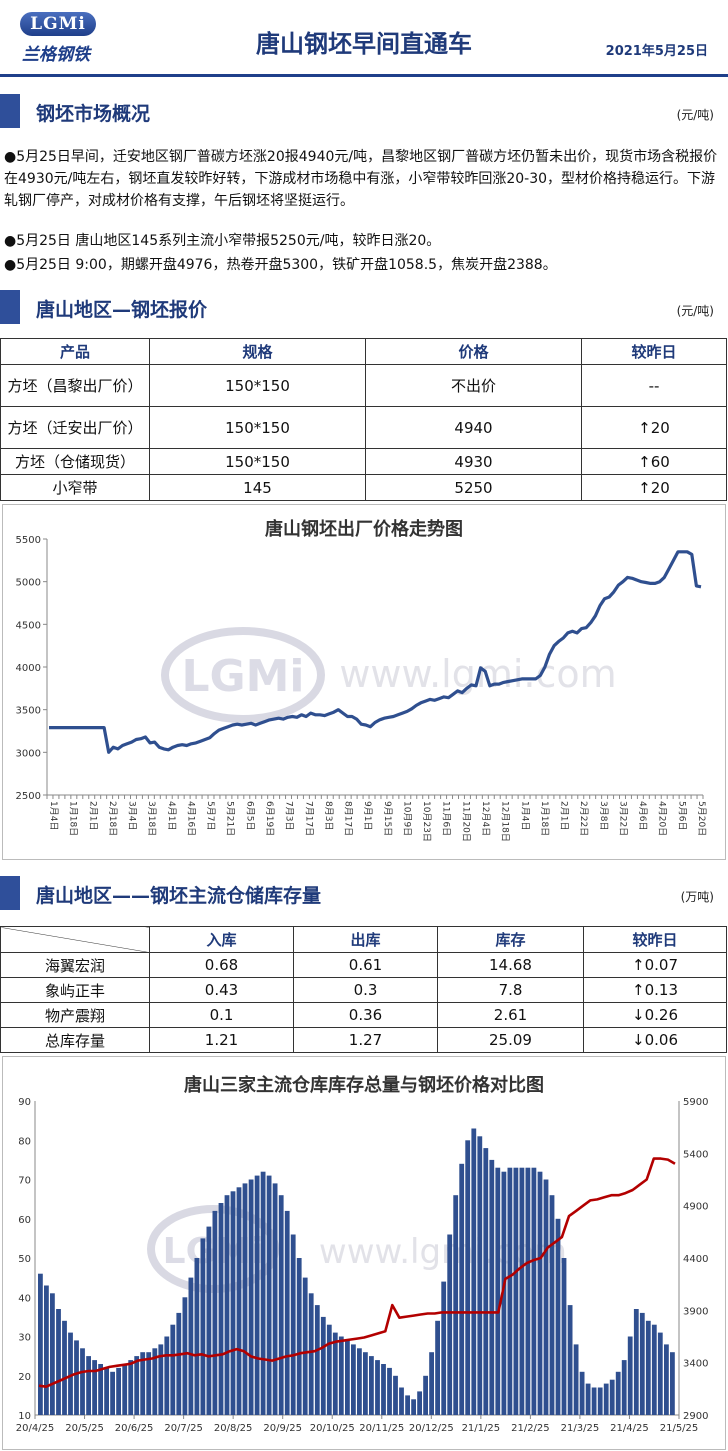 The image size is (728, 1451). I want to click on x-tick-label: 11月20日, so click(465, 821).